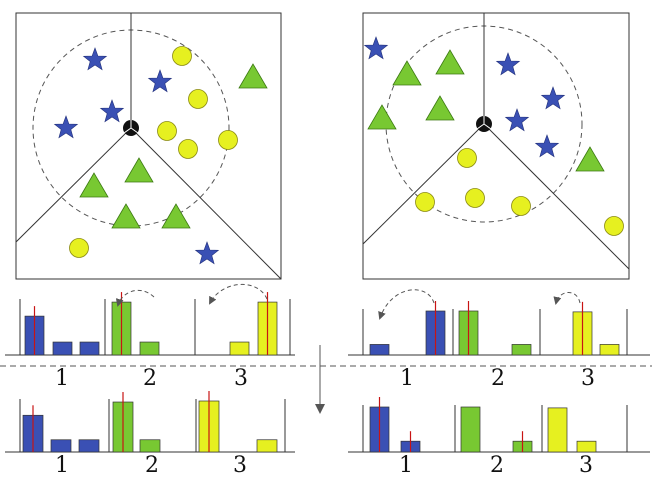  I want to click on histogram-bottom-right, so click(499, 425).